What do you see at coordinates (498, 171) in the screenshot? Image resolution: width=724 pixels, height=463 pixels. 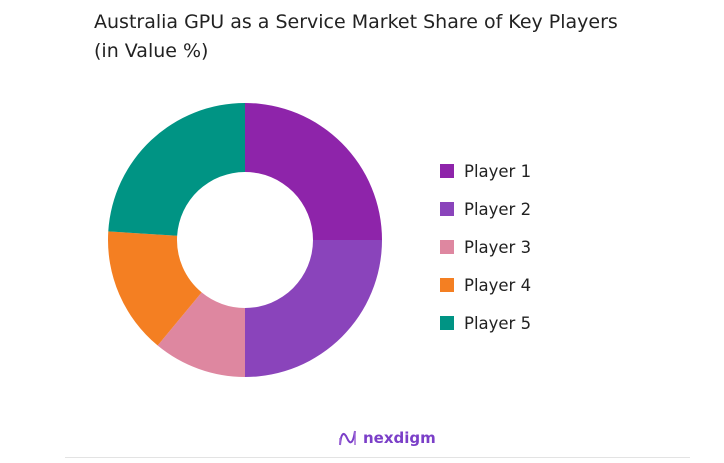 I see `legend-label: Player 1` at bounding box center [498, 171].